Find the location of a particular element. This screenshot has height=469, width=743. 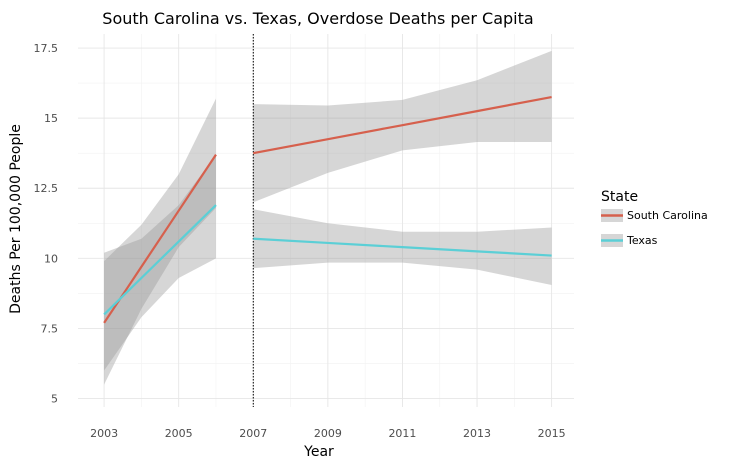

y-tick-label: 12.5 is located at coordinates (46, 188).